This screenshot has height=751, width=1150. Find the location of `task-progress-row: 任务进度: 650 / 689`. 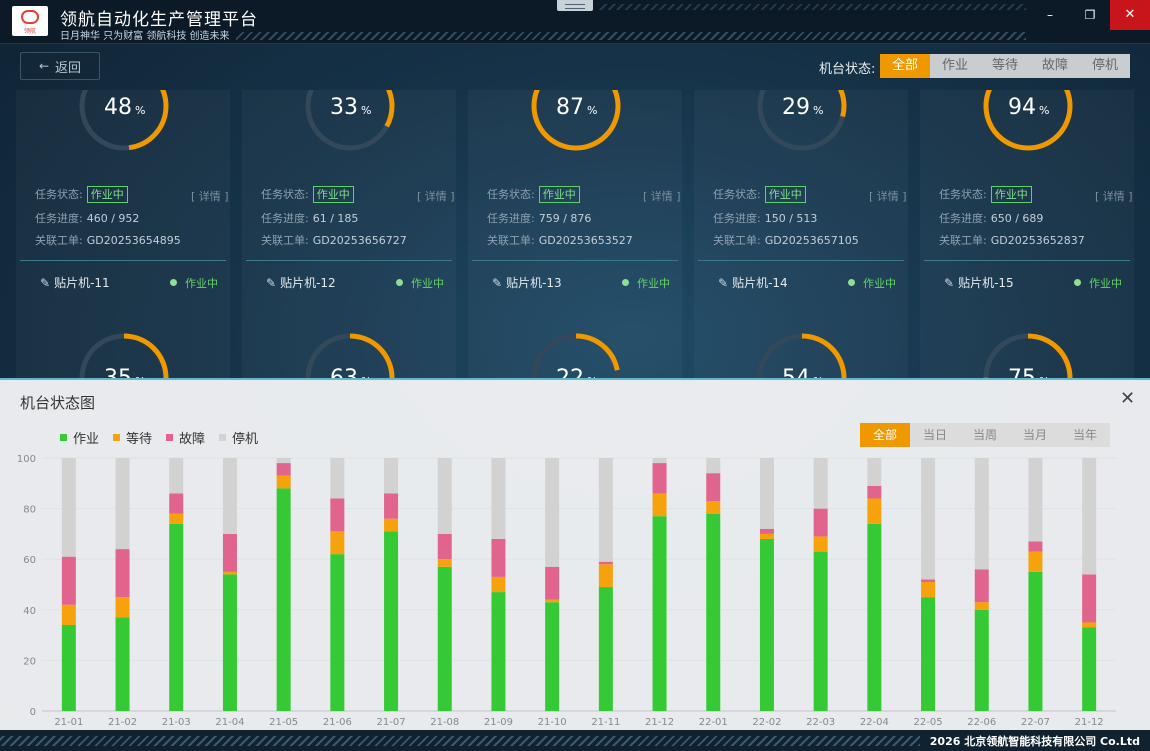

task-progress-row: 任务进度: 650 / 689 is located at coordinates (991, 218).